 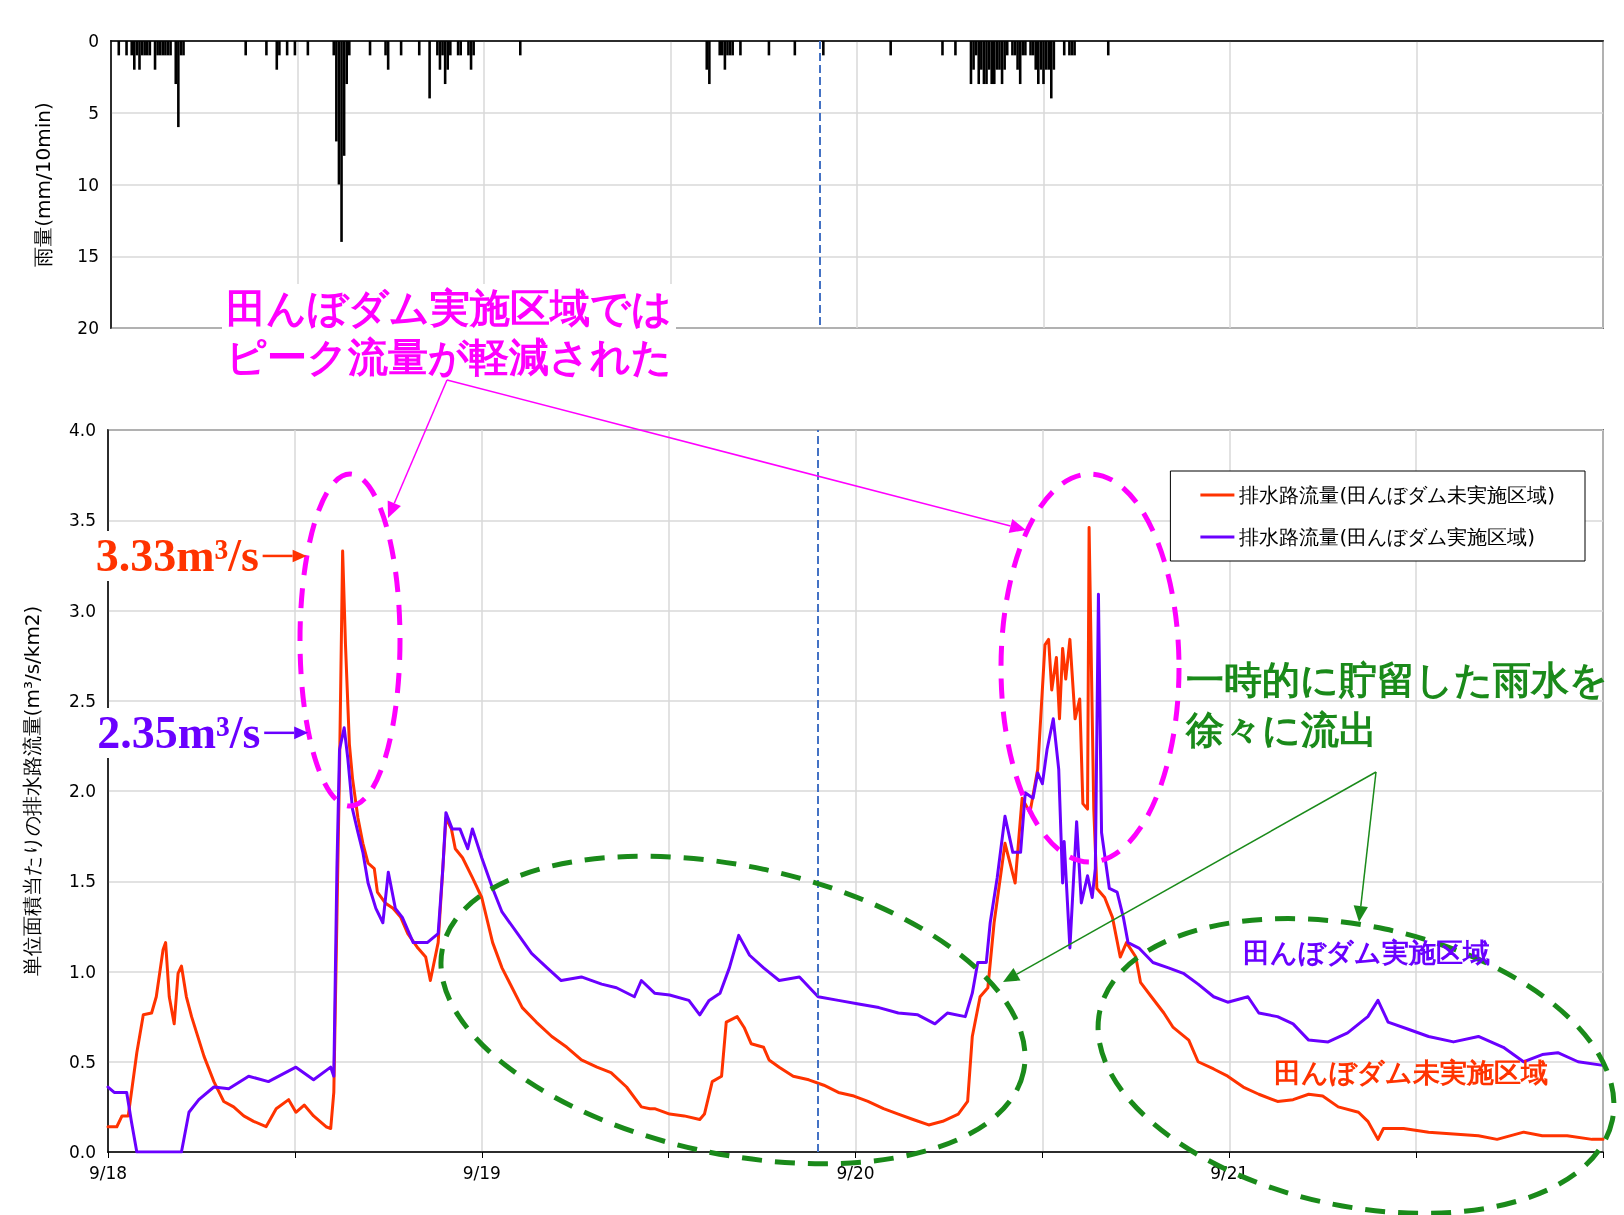 What do you see at coordinates (1387, 537) in the screenshot?
I see `legend-label: 排水路流量(田んぼダム実施区域)` at bounding box center [1387, 537].